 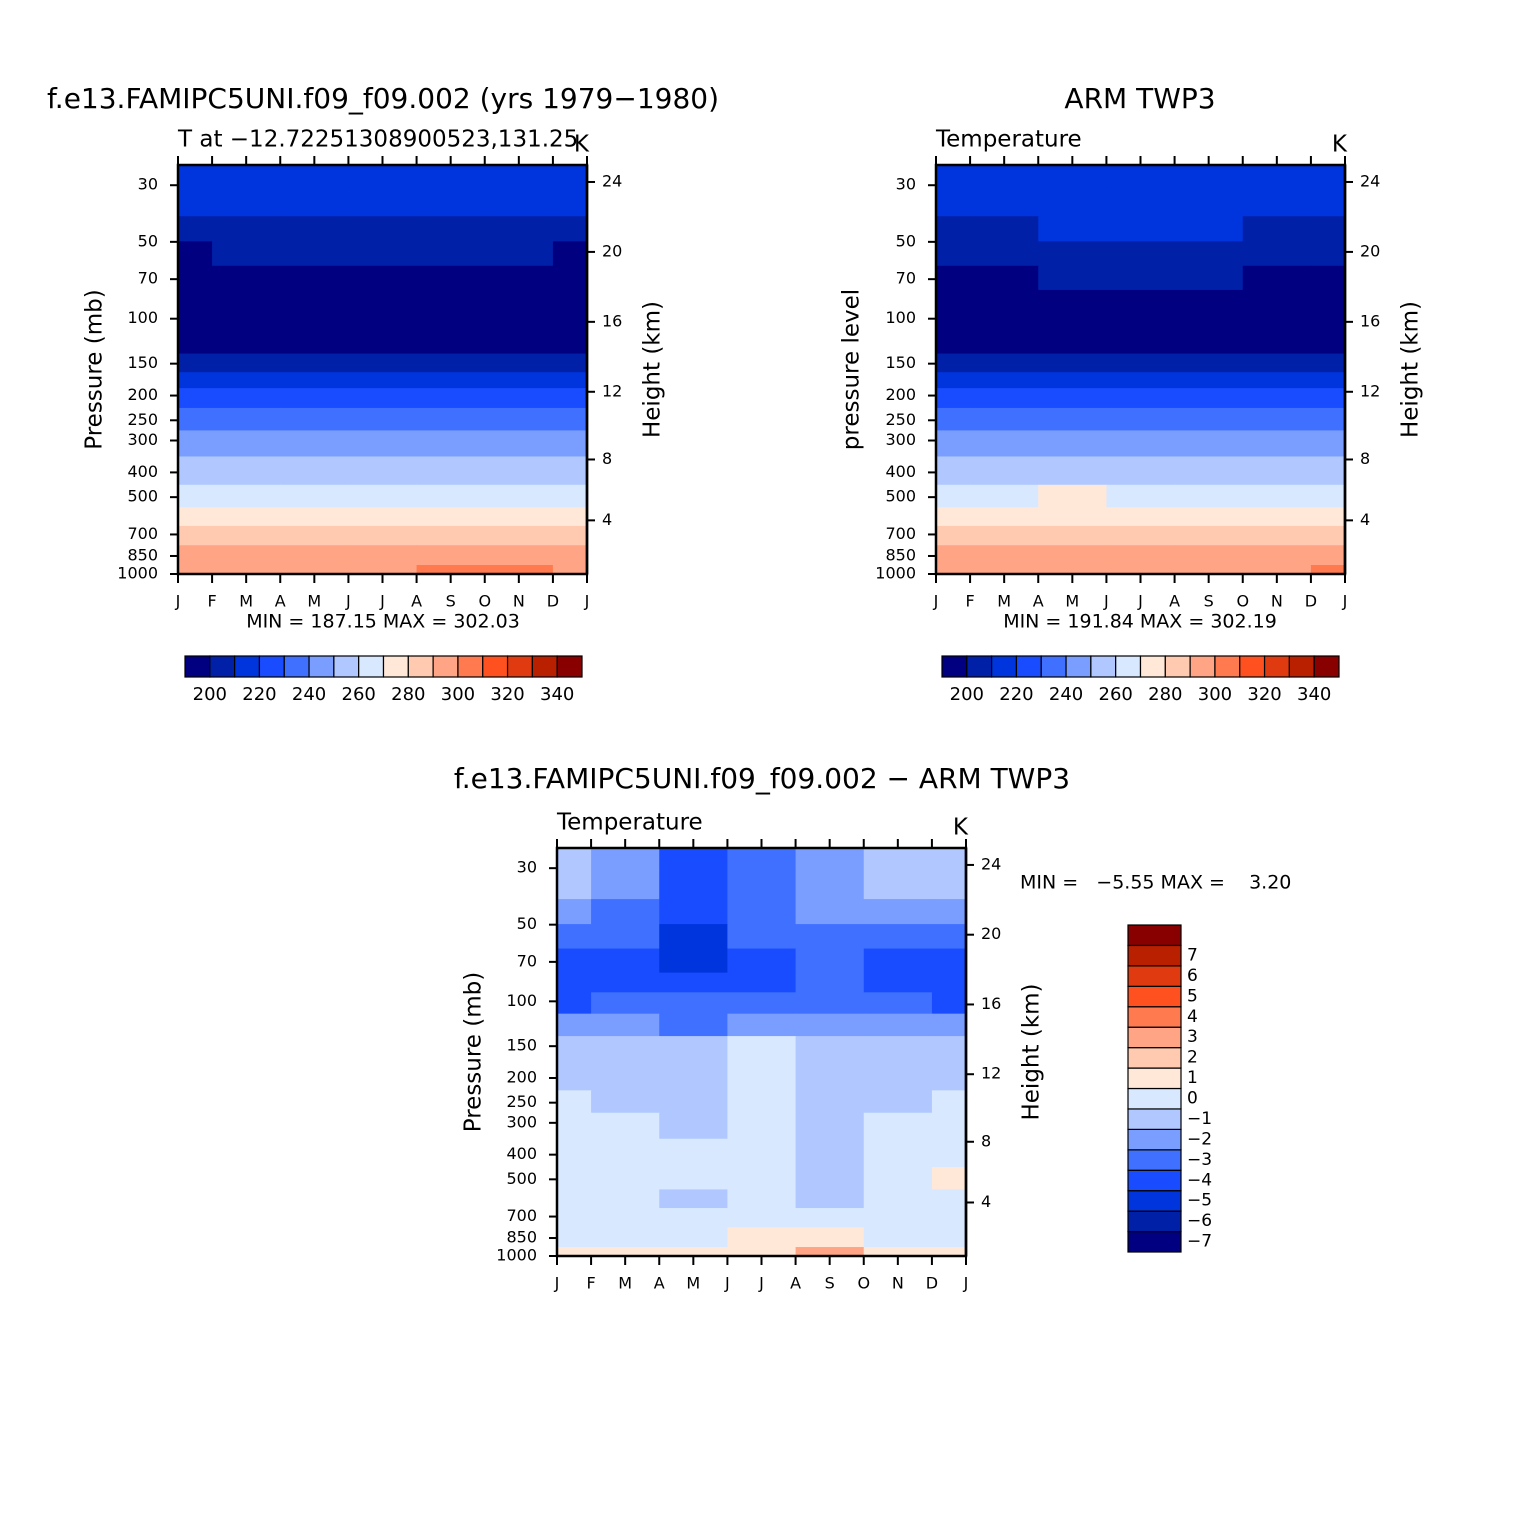 What do you see at coordinates (906, 278) in the screenshot?
I see `y-tick-label: 70` at bounding box center [906, 278].